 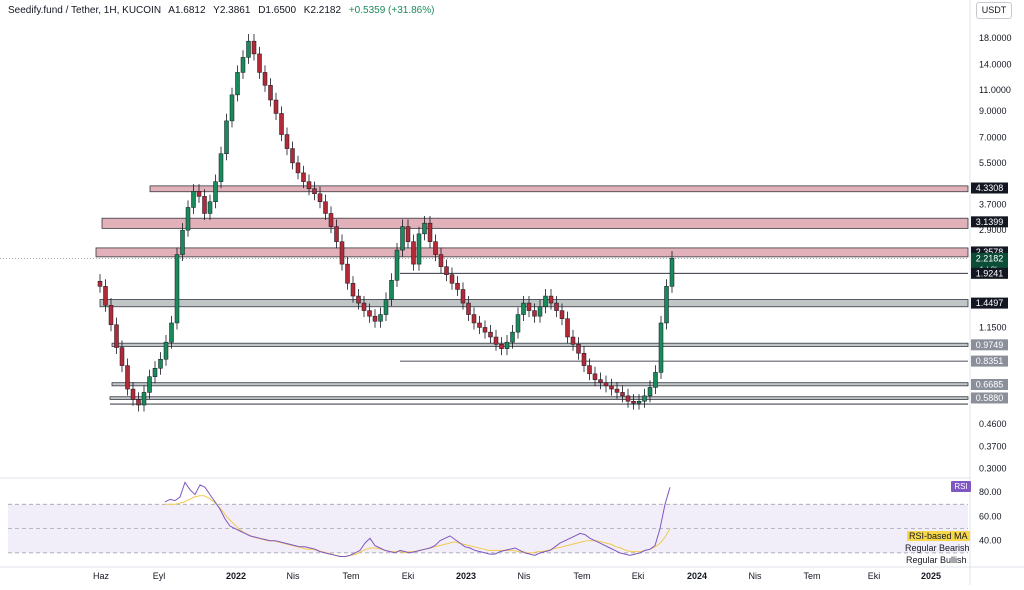 I want to click on x-tick-label: 2024, so click(x=697, y=576).